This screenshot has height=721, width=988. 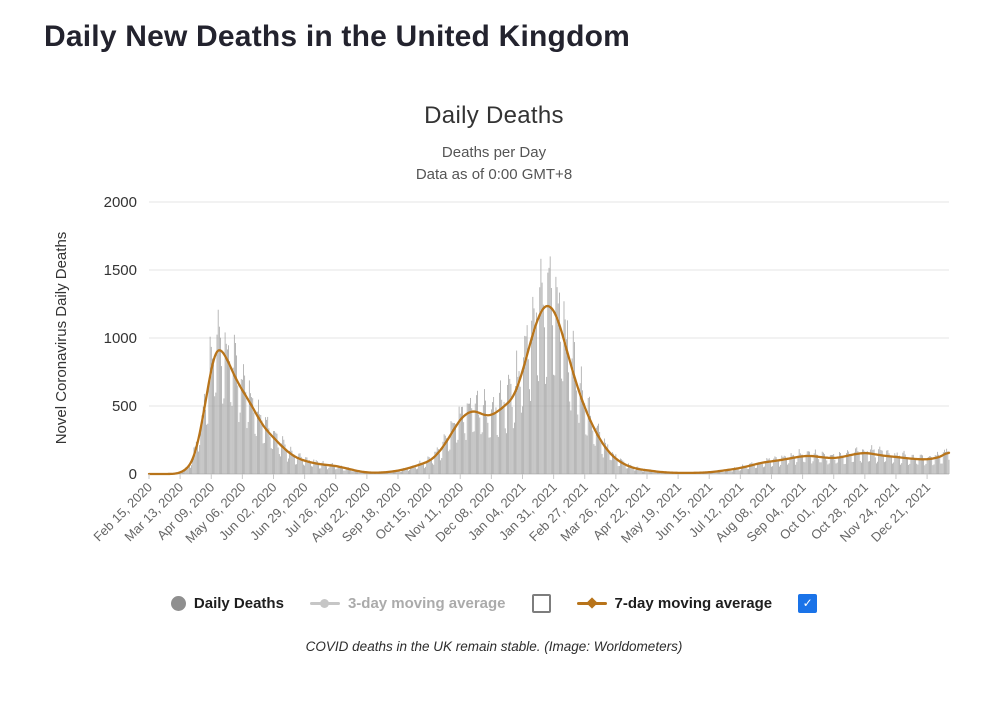 I want to click on 7day-average-marker-icon, so click(x=591, y=603).